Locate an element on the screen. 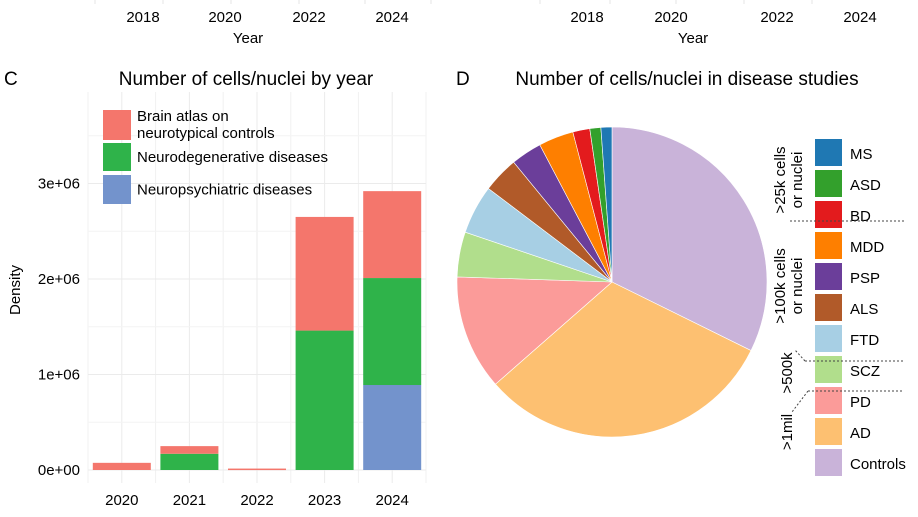  top-left-tick: 2018 is located at coordinates (142, 17).